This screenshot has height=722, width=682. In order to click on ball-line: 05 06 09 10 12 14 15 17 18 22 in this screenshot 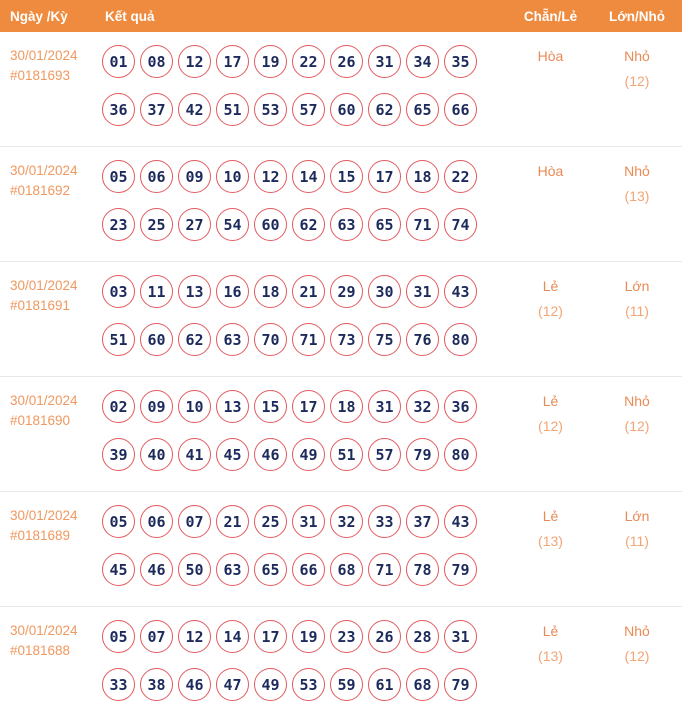, I will do `click(302, 176)`.